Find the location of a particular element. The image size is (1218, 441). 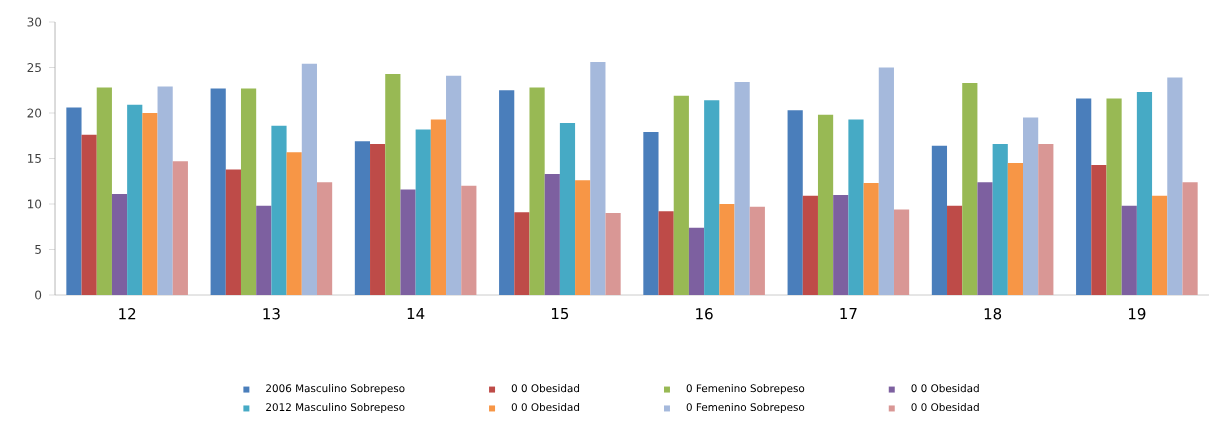

y-tick-label: 15 is located at coordinates (34, 158).